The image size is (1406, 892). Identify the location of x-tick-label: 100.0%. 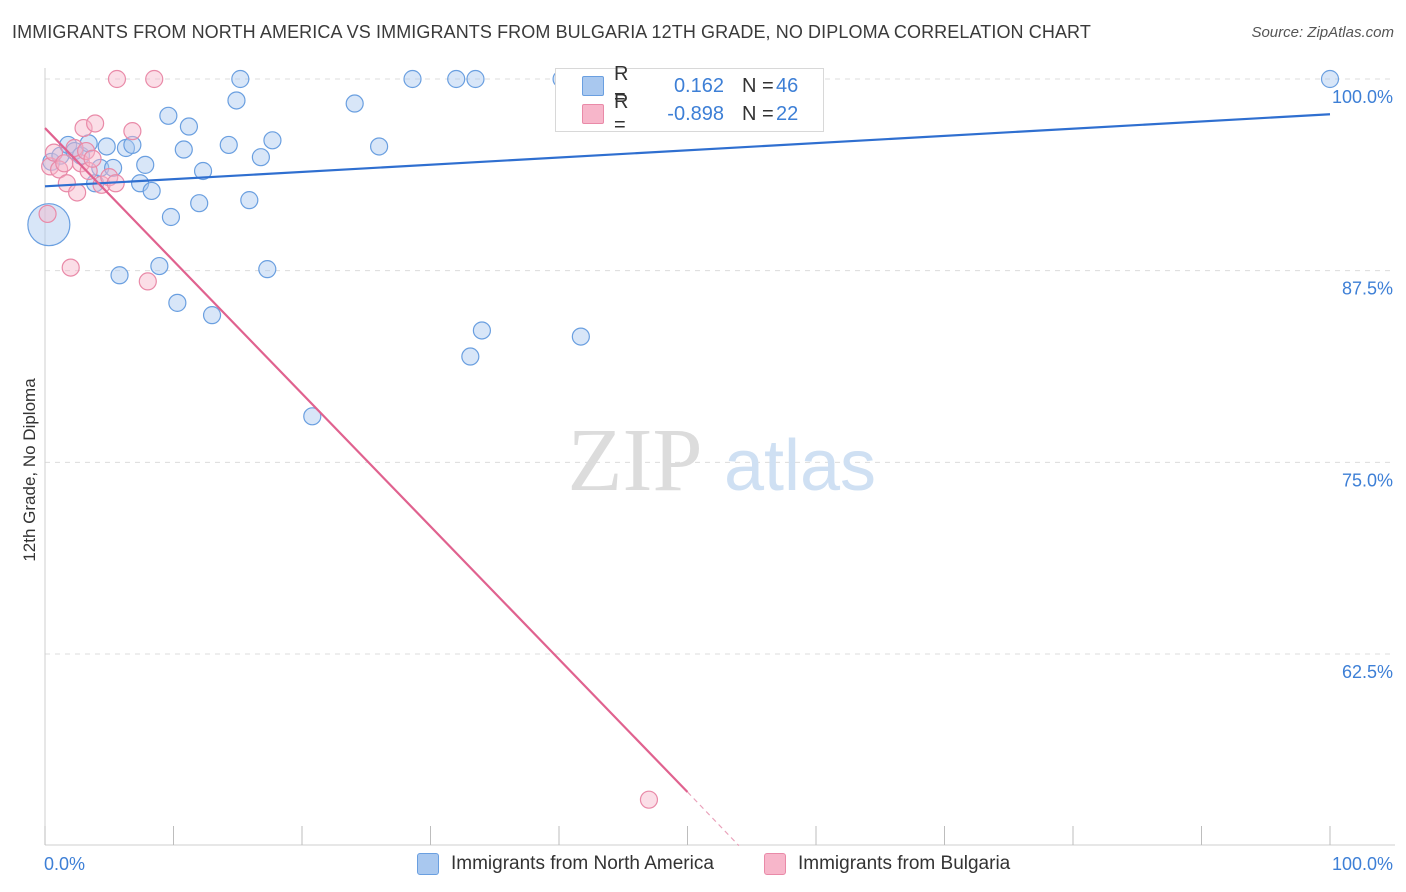
(1362, 864).